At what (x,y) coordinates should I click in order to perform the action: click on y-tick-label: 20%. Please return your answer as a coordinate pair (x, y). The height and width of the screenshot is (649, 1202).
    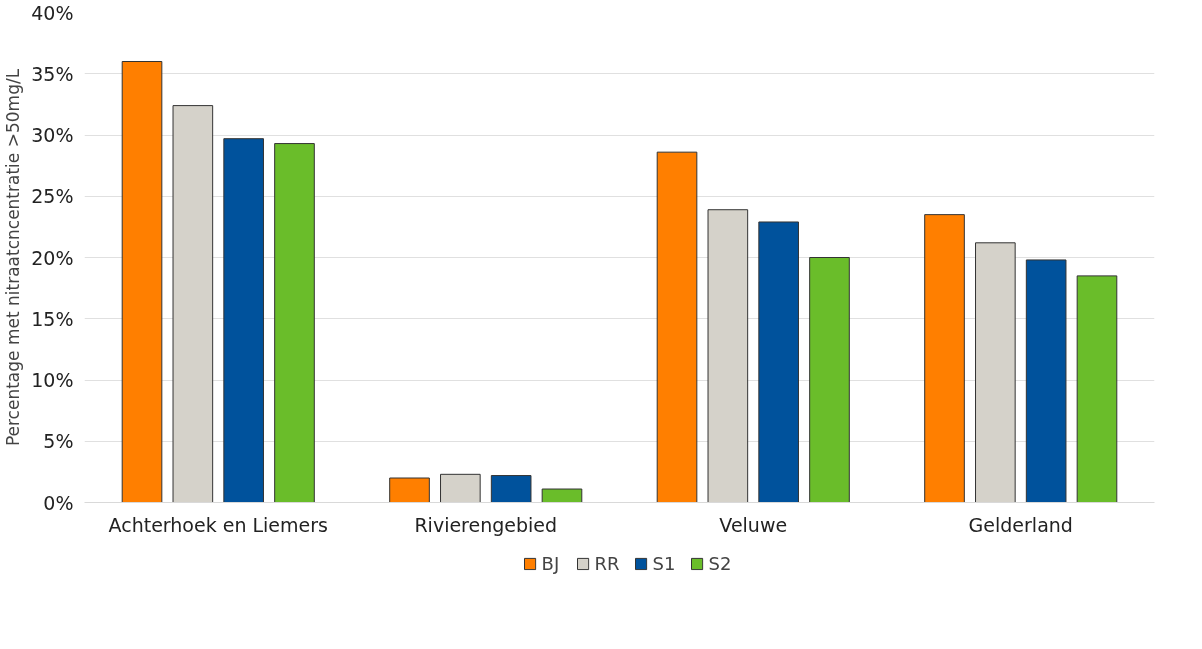
    Looking at the image, I should click on (52, 257).